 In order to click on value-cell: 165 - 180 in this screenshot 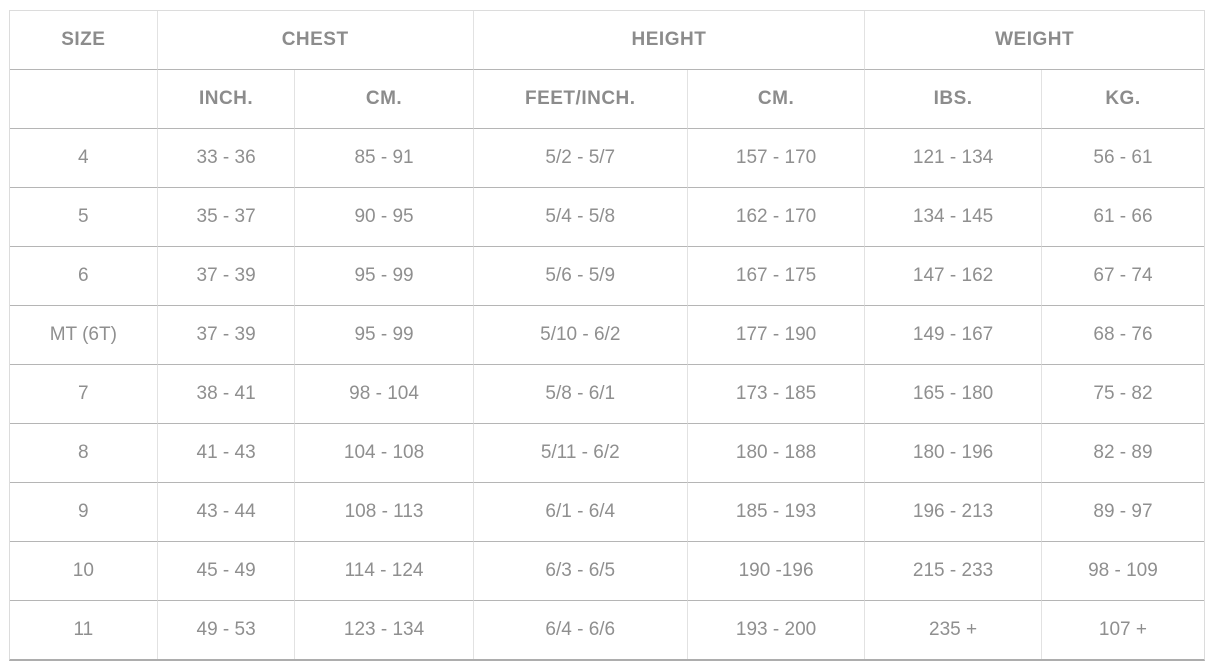, I will do `click(953, 394)`.